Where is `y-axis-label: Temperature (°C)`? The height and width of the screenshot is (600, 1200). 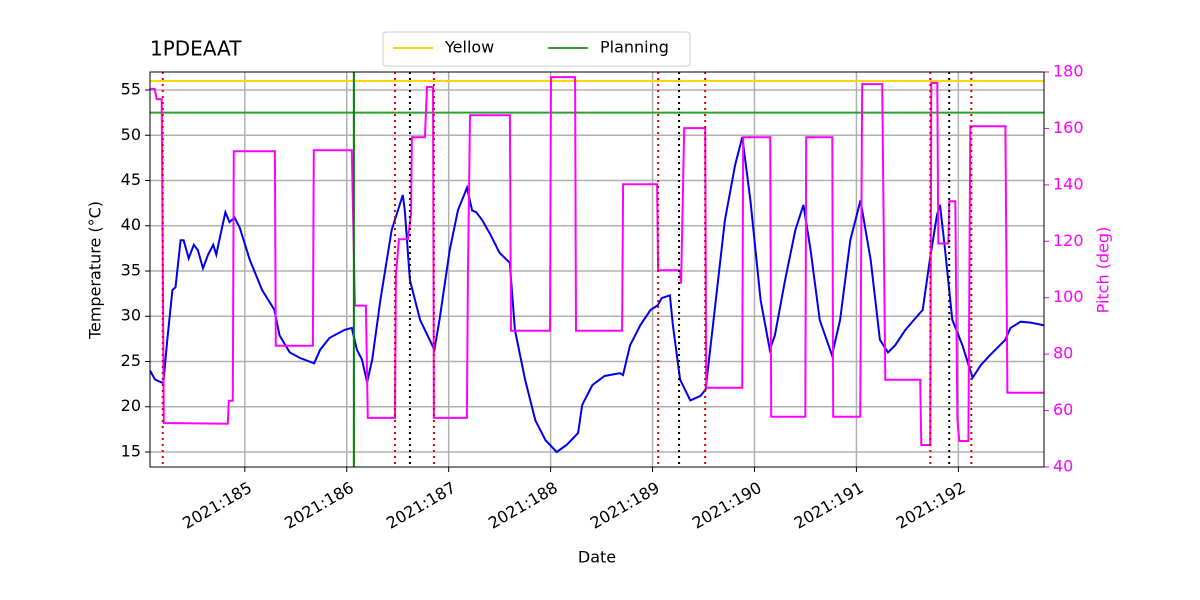
y-axis-label: Temperature (°C) is located at coordinates (95, 270).